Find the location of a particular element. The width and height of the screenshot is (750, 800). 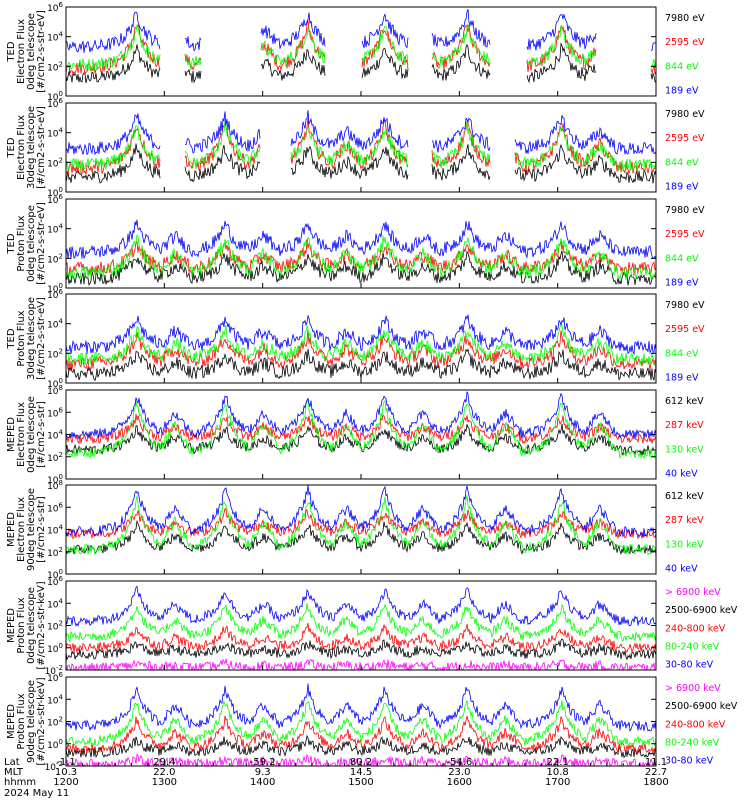

legend-entry-6-1: 612 keV is located at coordinates (684, 496).